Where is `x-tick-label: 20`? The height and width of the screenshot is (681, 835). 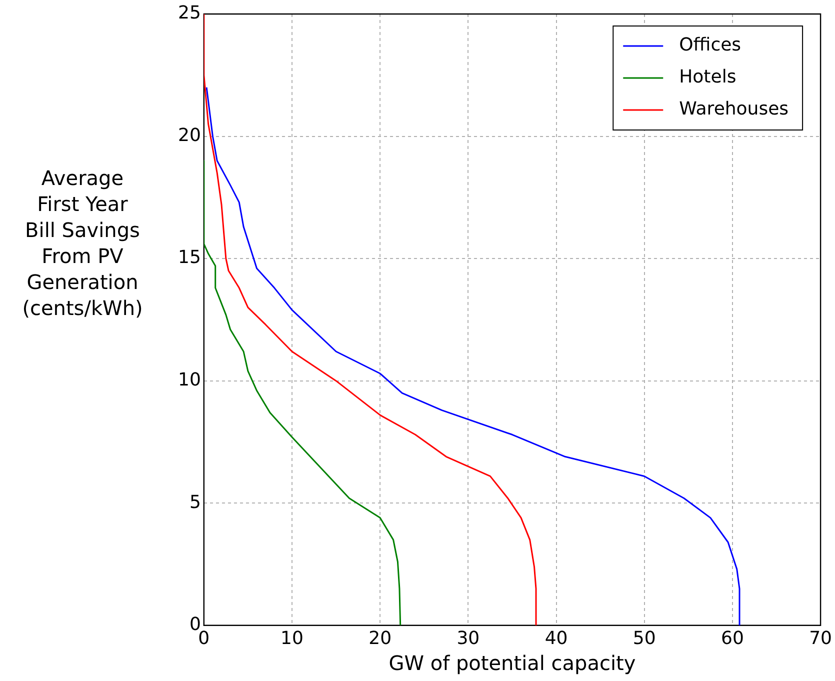 x-tick-label: 20 is located at coordinates (380, 638).